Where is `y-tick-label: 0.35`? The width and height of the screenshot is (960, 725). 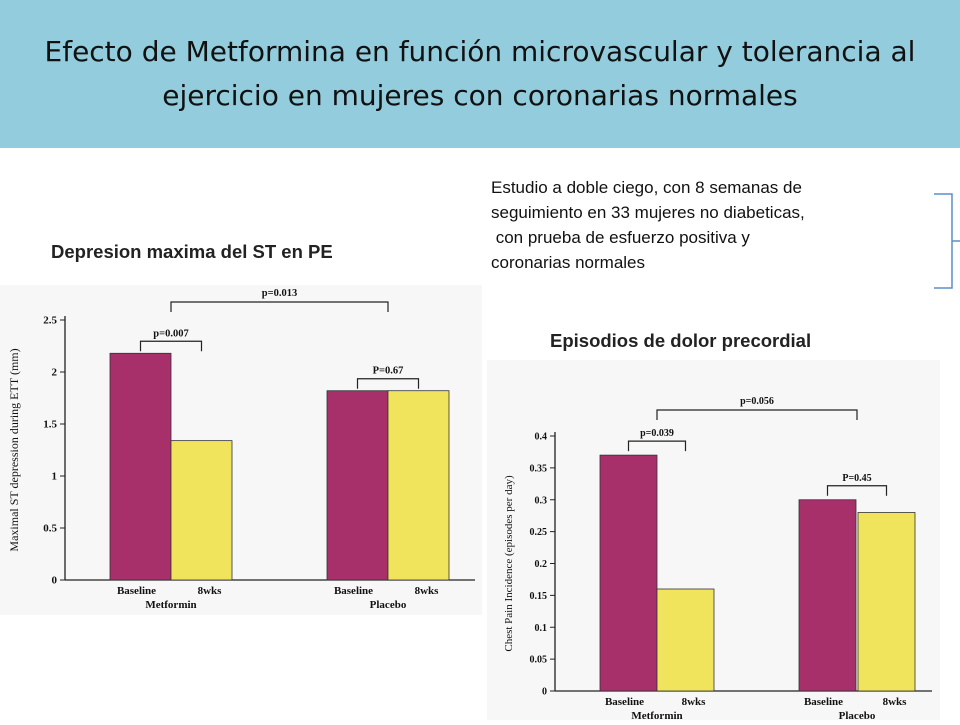
y-tick-label: 0.35 is located at coordinates (539, 468).